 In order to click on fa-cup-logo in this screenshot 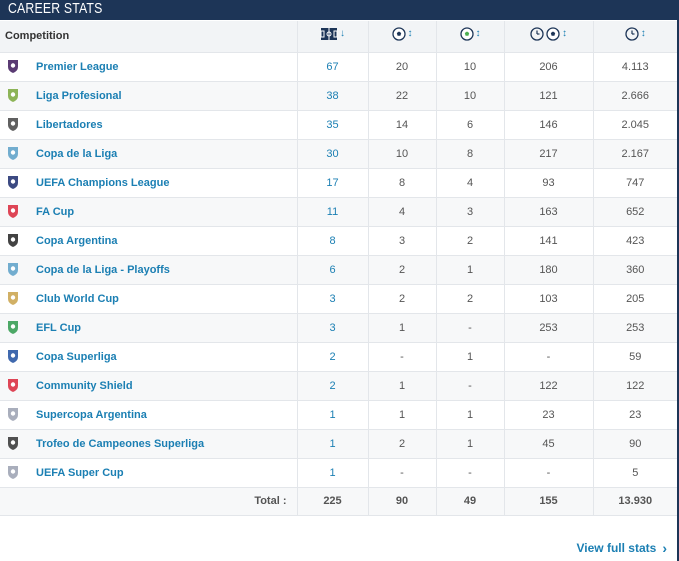, I will do `click(13, 211)`.